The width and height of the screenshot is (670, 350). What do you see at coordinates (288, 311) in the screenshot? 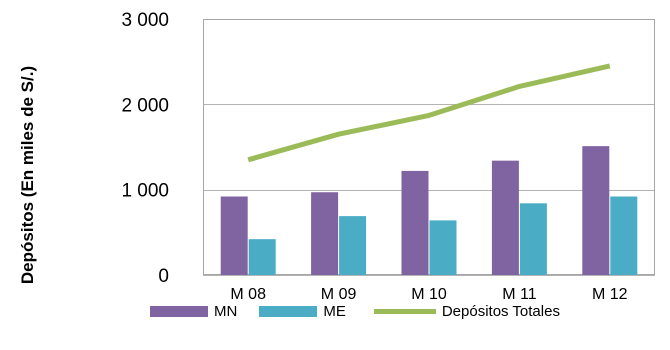
I see `legend-swatch-me` at bounding box center [288, 311].